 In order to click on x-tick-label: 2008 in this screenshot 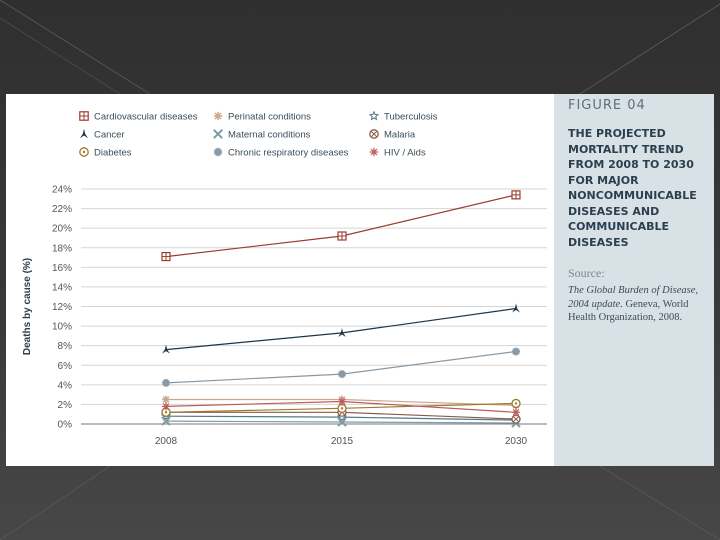, I will do `click(166, 441)`.